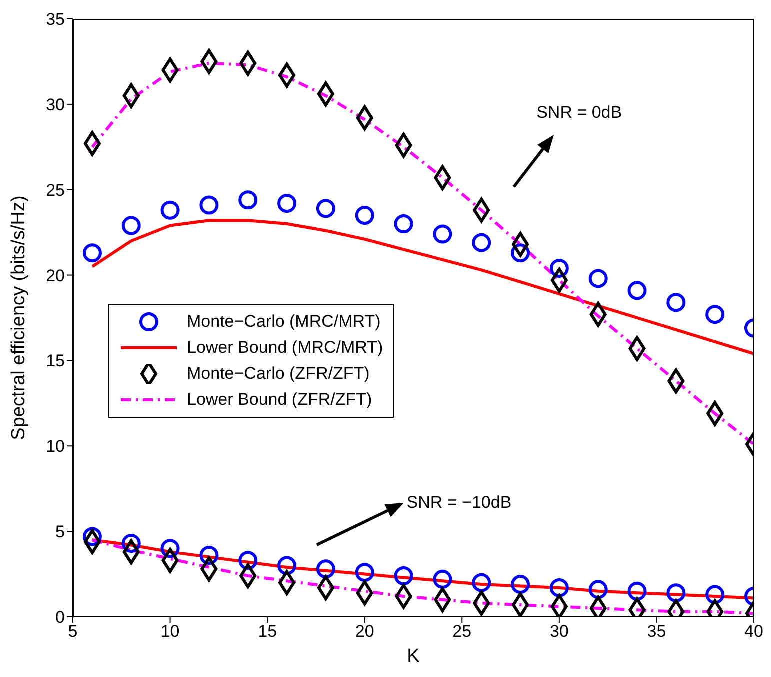  Describe the element at coordinates (656, 632) in the screenshot. I see `x-tick-label: 35` at that location.